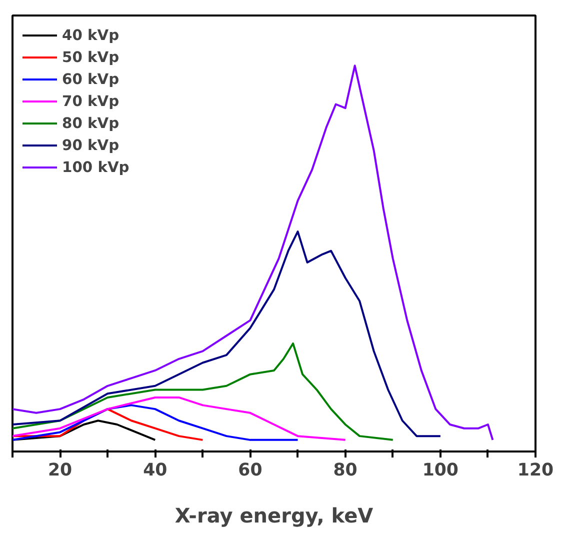 The width and height of the screenshot is (573, 541). I want to click on legend-label: 80 kVp, so click(91, 123).